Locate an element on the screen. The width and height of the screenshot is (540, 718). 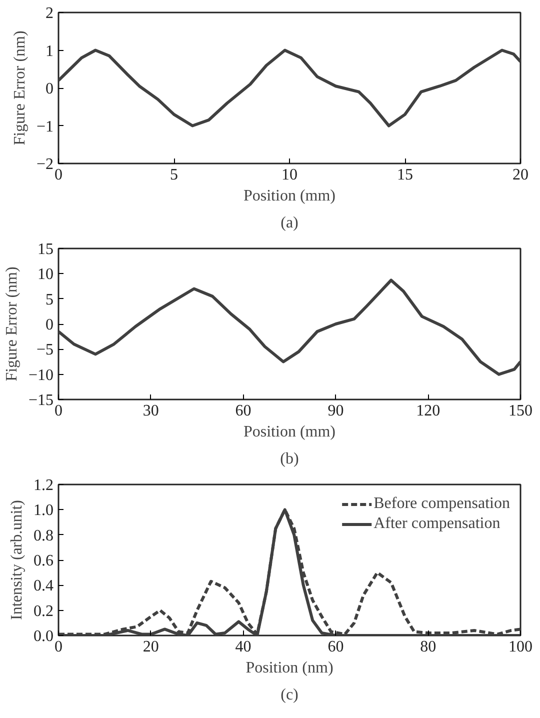
x-tick-label: 100 is located at coordinates (520, 647).